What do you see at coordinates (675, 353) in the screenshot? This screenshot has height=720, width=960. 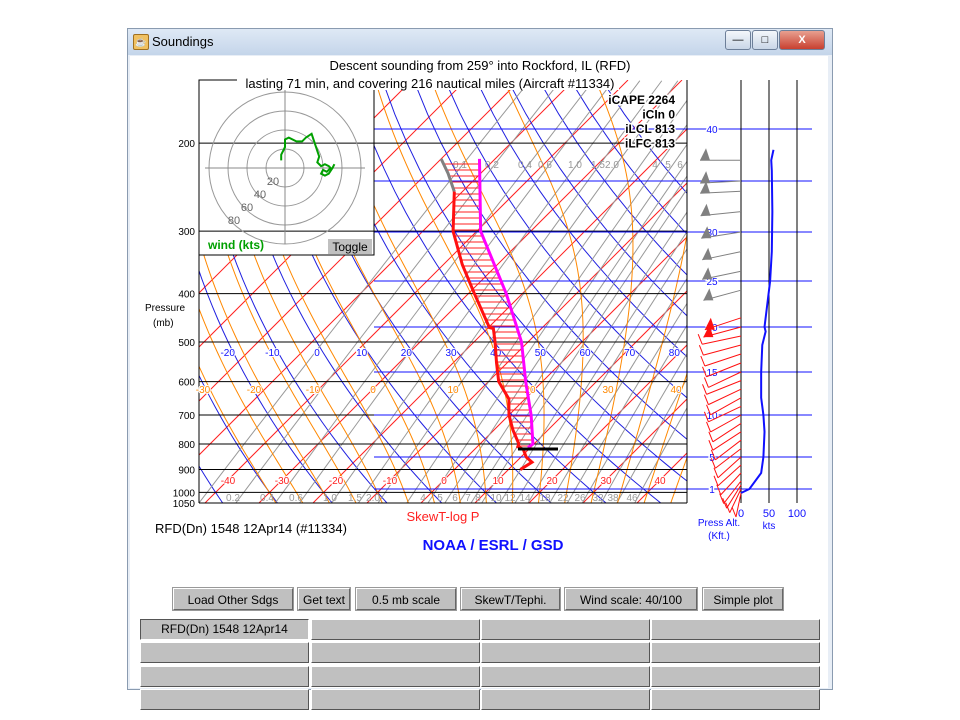 I see `dry-adiabat-label: 80` at bounding box center [675, 353].